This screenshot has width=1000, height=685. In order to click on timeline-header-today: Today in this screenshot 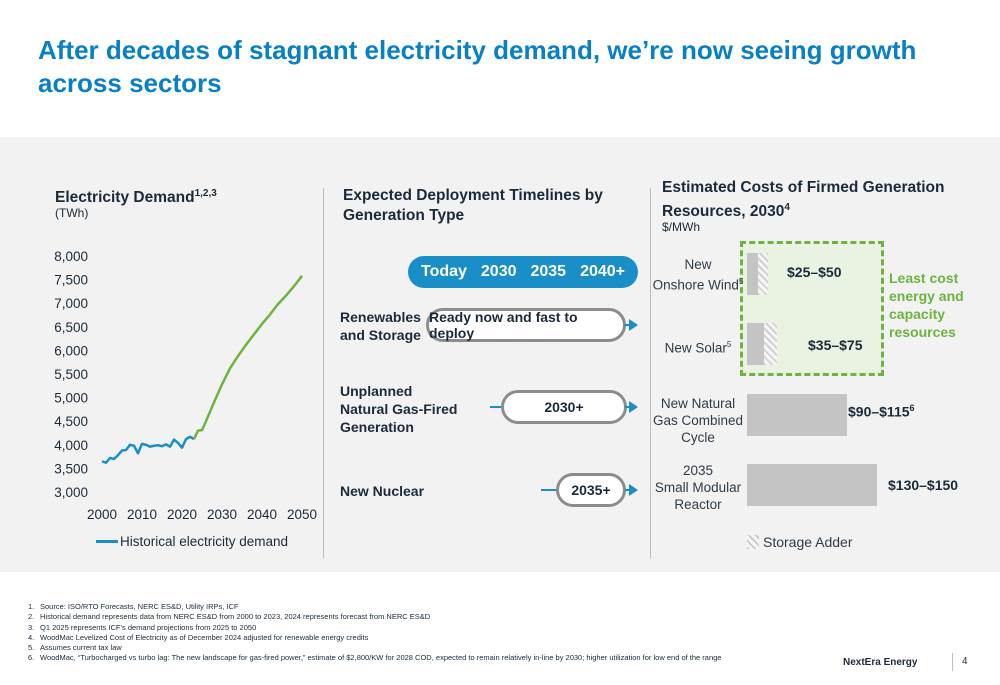, I will do `click(443, 271)`.